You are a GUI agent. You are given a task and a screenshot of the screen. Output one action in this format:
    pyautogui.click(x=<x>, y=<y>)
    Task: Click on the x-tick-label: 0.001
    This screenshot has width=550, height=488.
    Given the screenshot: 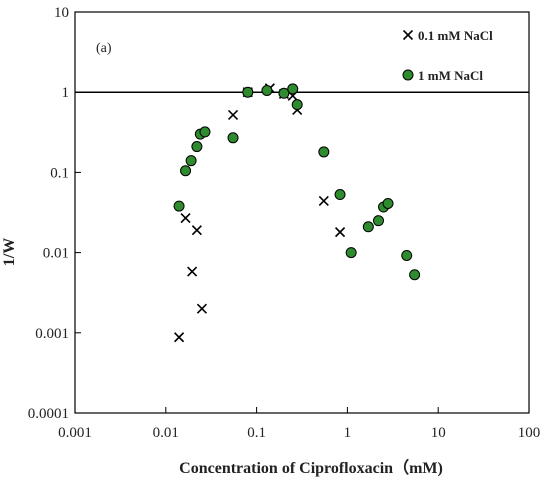 What is the action you would take?
    pyautogui.click(x=75, y=433)
    